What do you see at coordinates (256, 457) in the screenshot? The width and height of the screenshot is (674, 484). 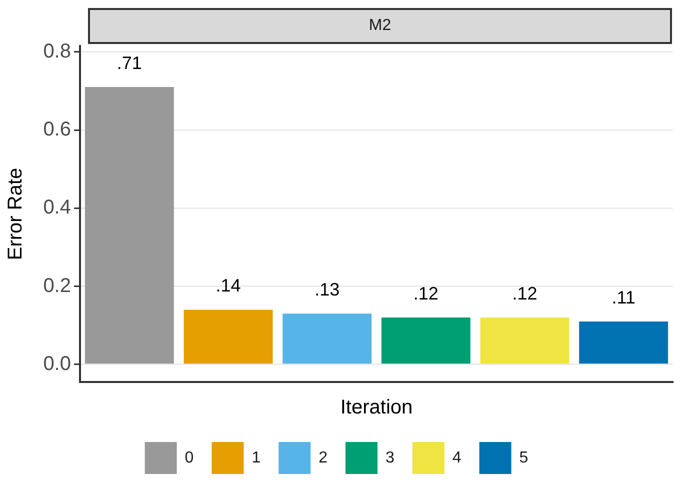 I see `legend-label: 1` at bounding box center [256, 457].